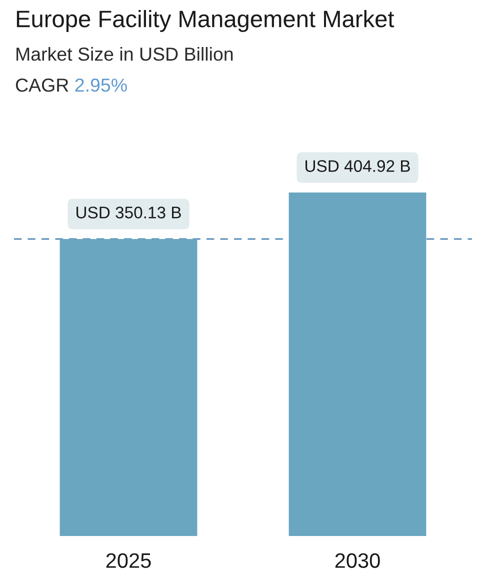  Describe the element at coordinates (128, 212) in the screenshot. I see `data-label: USD 350.13 B` at that location.